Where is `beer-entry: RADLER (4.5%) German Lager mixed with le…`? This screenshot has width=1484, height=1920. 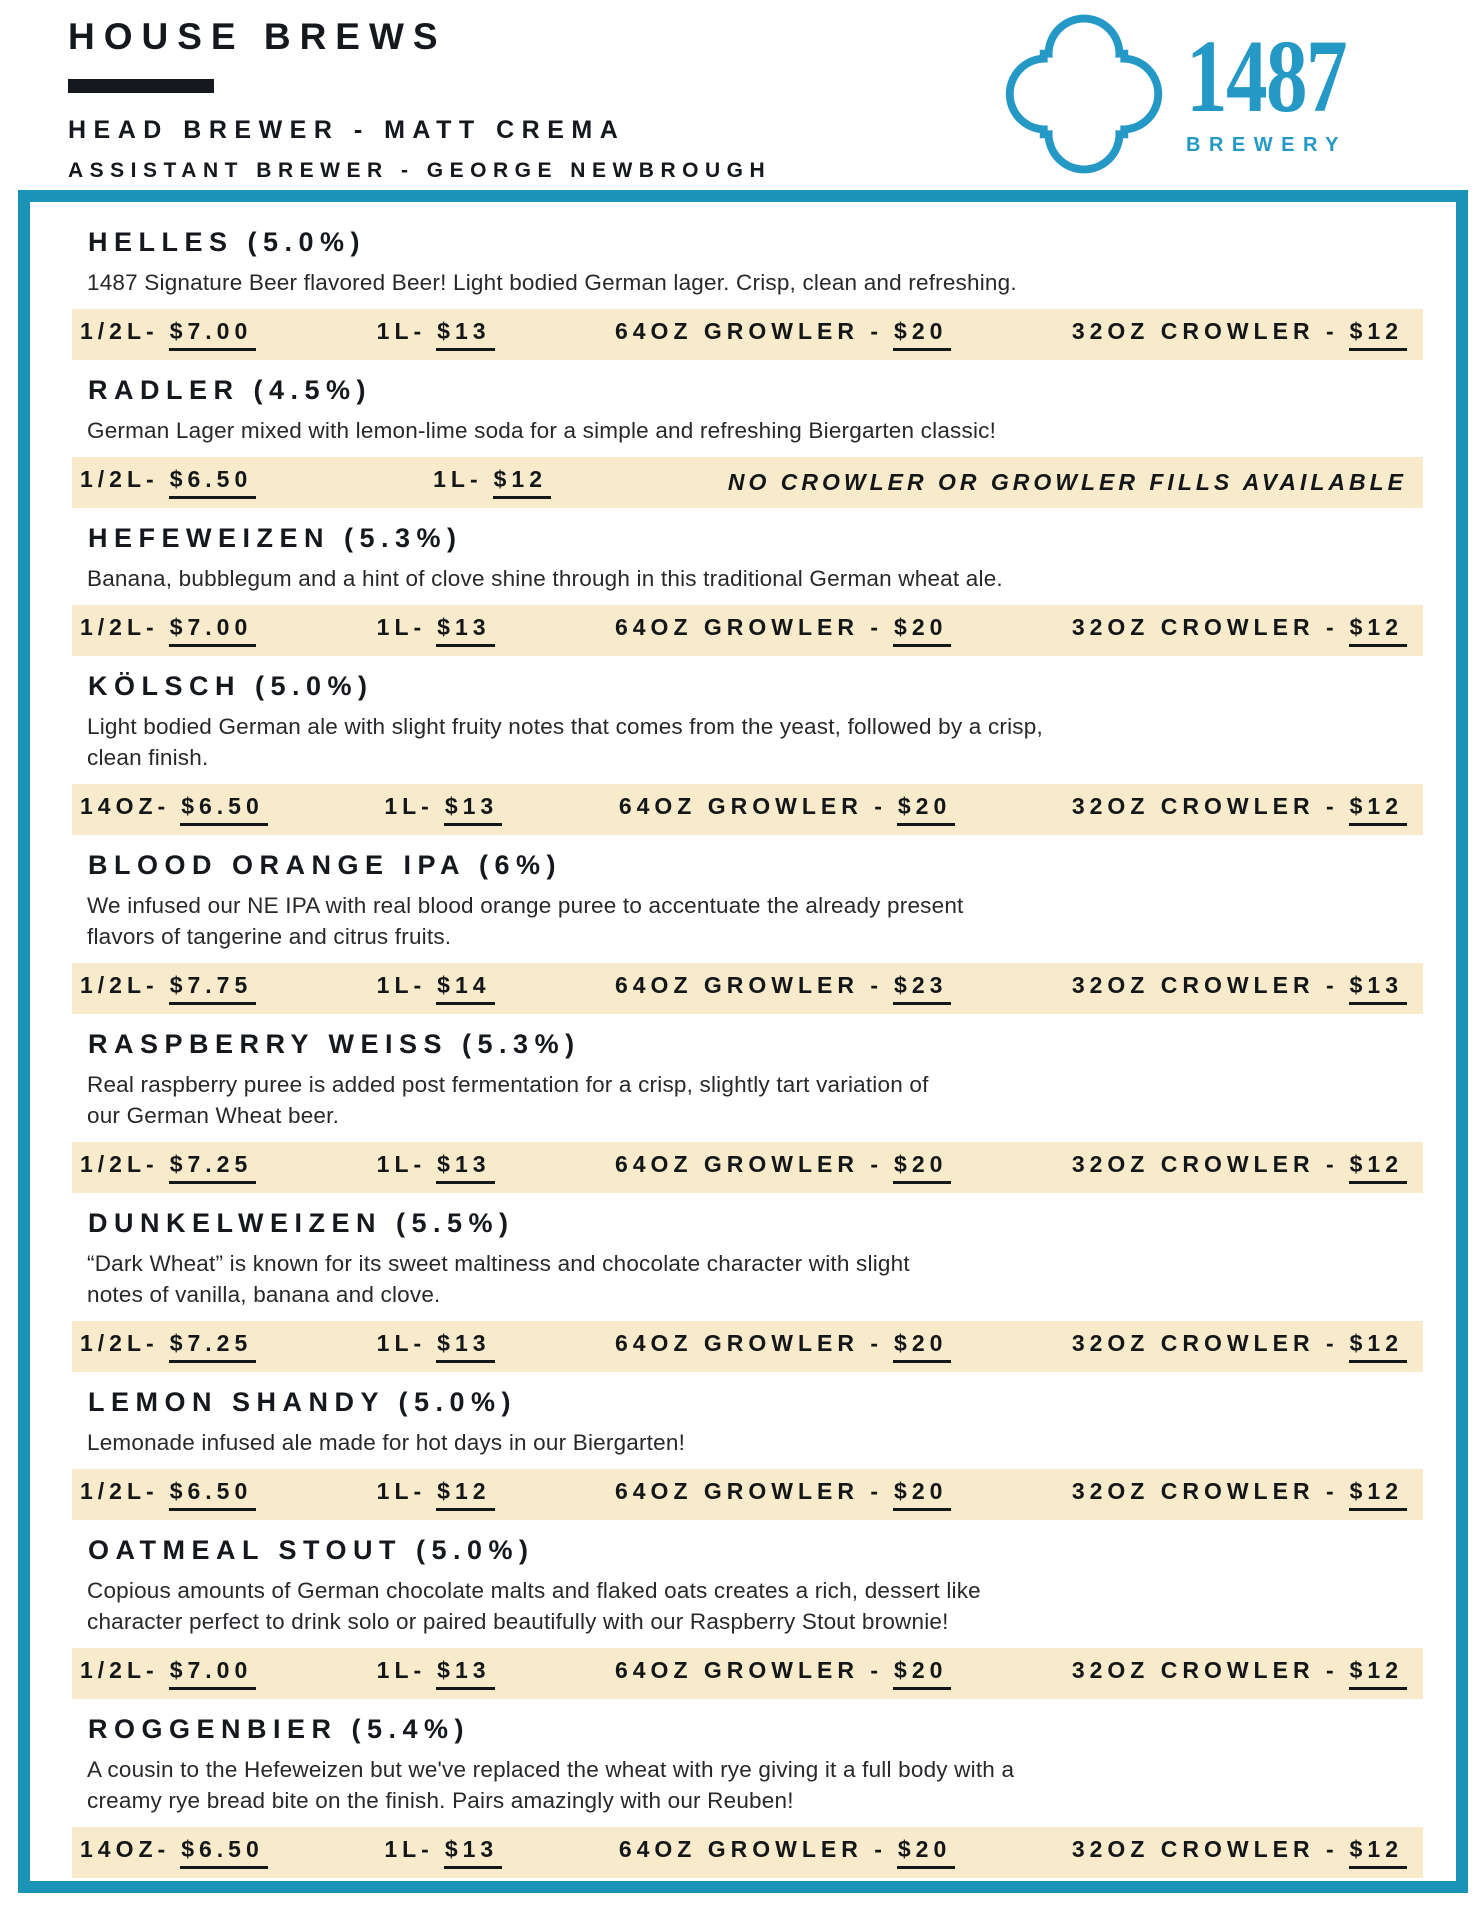 beer-entry: RADLER (4.5%) German Lager mixed with le… is located at coordinates (749, 434).